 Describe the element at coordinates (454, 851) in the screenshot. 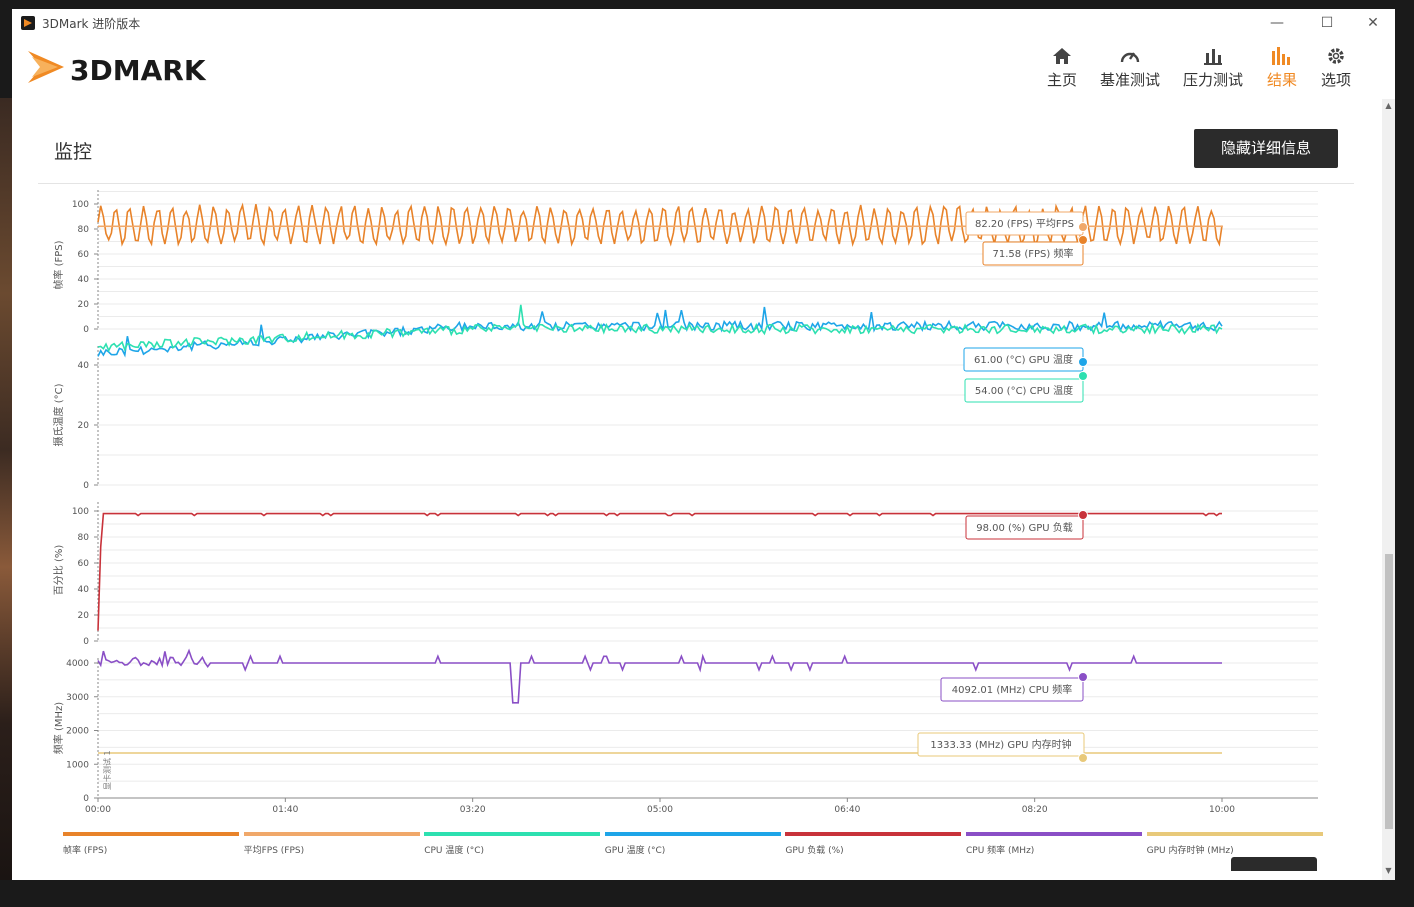

I see `legend-label: CPU 温度 (°C)` at that location.